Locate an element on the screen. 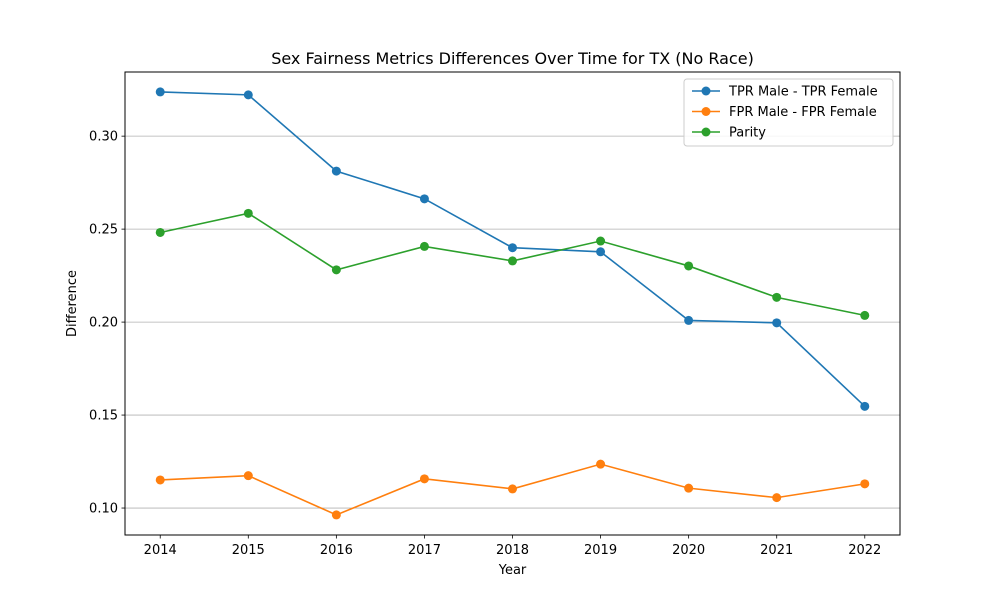 The width and height of the screenshot is (1000, 604). legend-box is located at coordinates (788, 112).